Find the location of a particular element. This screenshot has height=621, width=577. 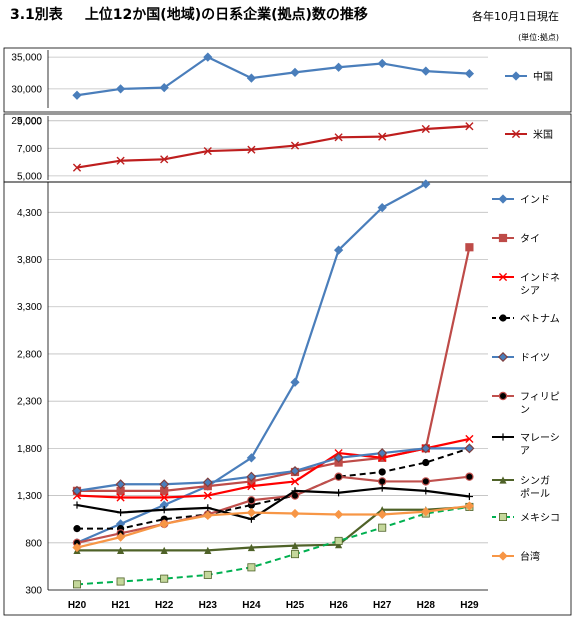

unit-note: (単位:拠点) is located at coordinates (538, 37).